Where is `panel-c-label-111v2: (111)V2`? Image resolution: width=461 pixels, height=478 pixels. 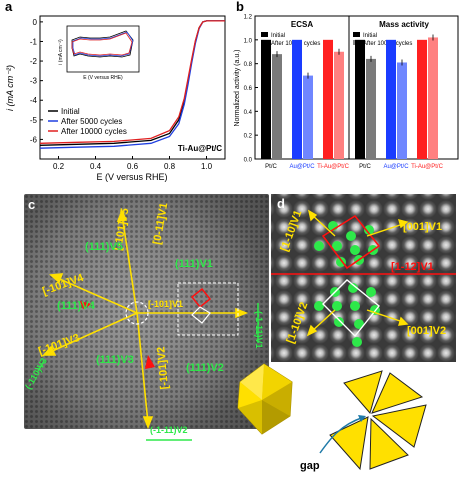 panel-c-label-111v2: (111)V2 is located at coordinates (205, 368).